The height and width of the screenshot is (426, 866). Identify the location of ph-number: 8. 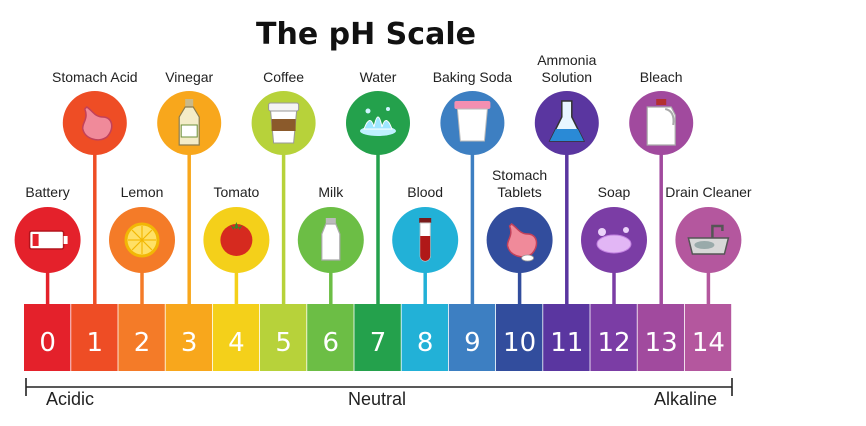
(425, 343).